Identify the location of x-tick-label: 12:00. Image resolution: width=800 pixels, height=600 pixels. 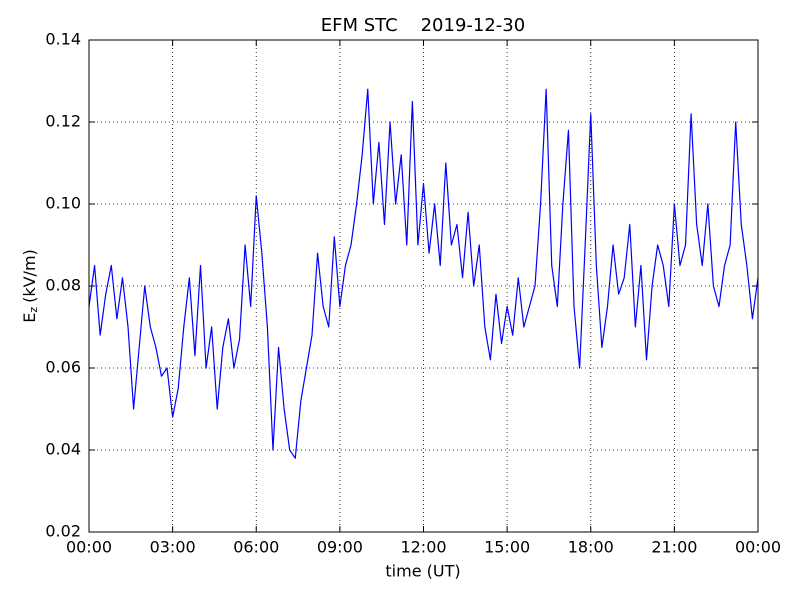
(423, 547).